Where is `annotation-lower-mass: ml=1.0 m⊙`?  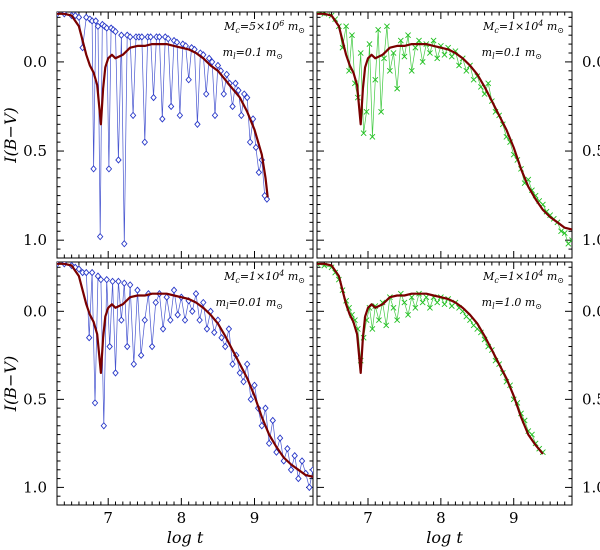 annotation-lower-mass: ml=1.0 m⊙ is located at coordinates (512, 303).